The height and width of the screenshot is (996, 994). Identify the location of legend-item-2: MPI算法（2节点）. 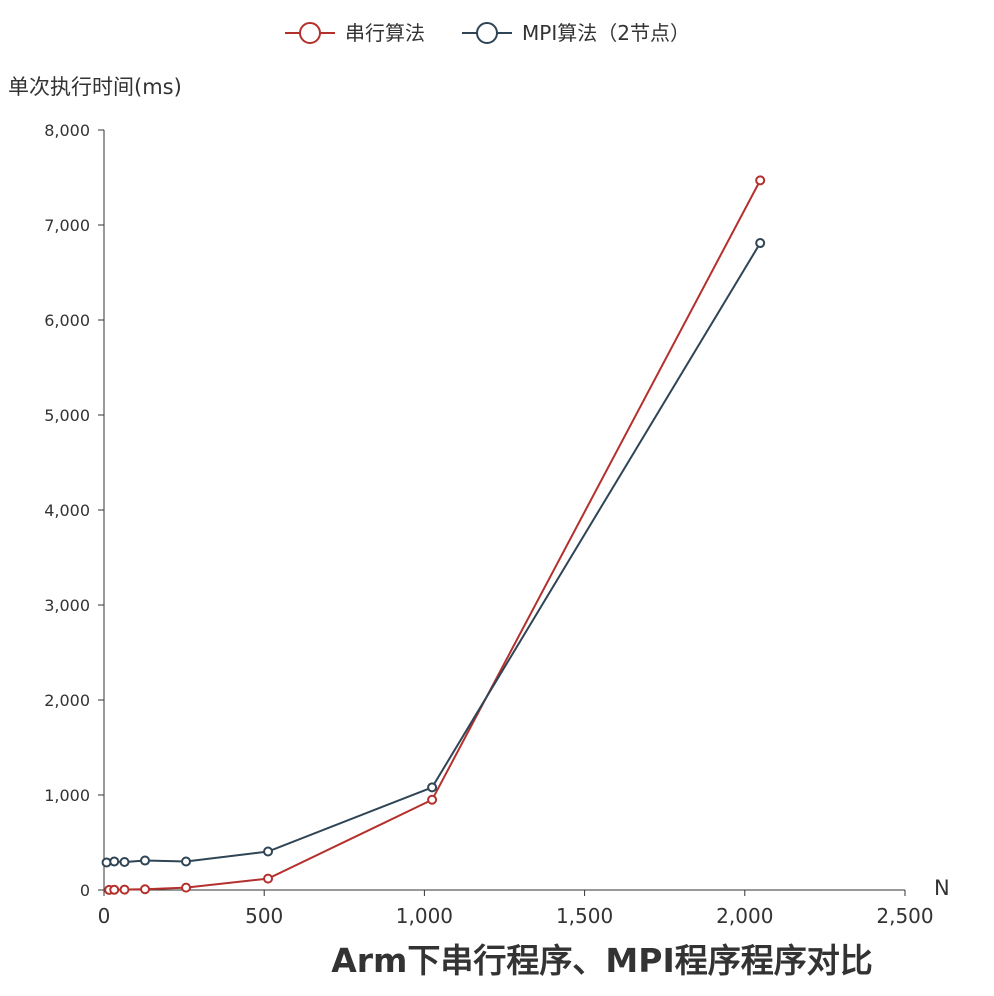
(576, 33).